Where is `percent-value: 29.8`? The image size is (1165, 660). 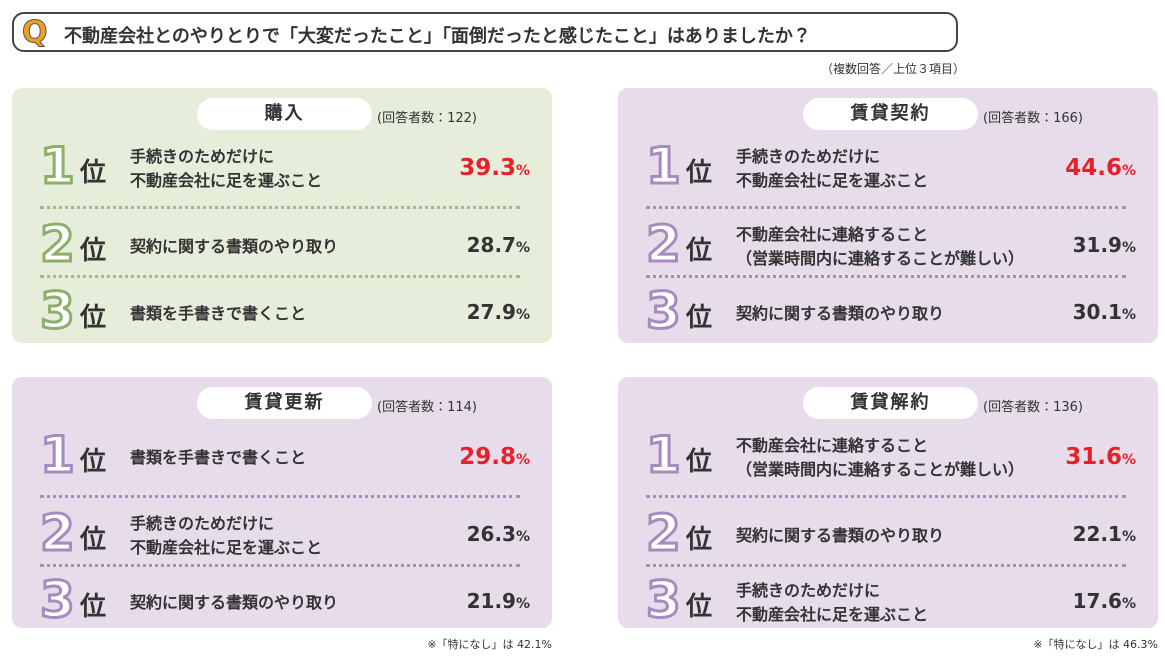
percent-value: 29.8 is located at coordinates (487, 457).